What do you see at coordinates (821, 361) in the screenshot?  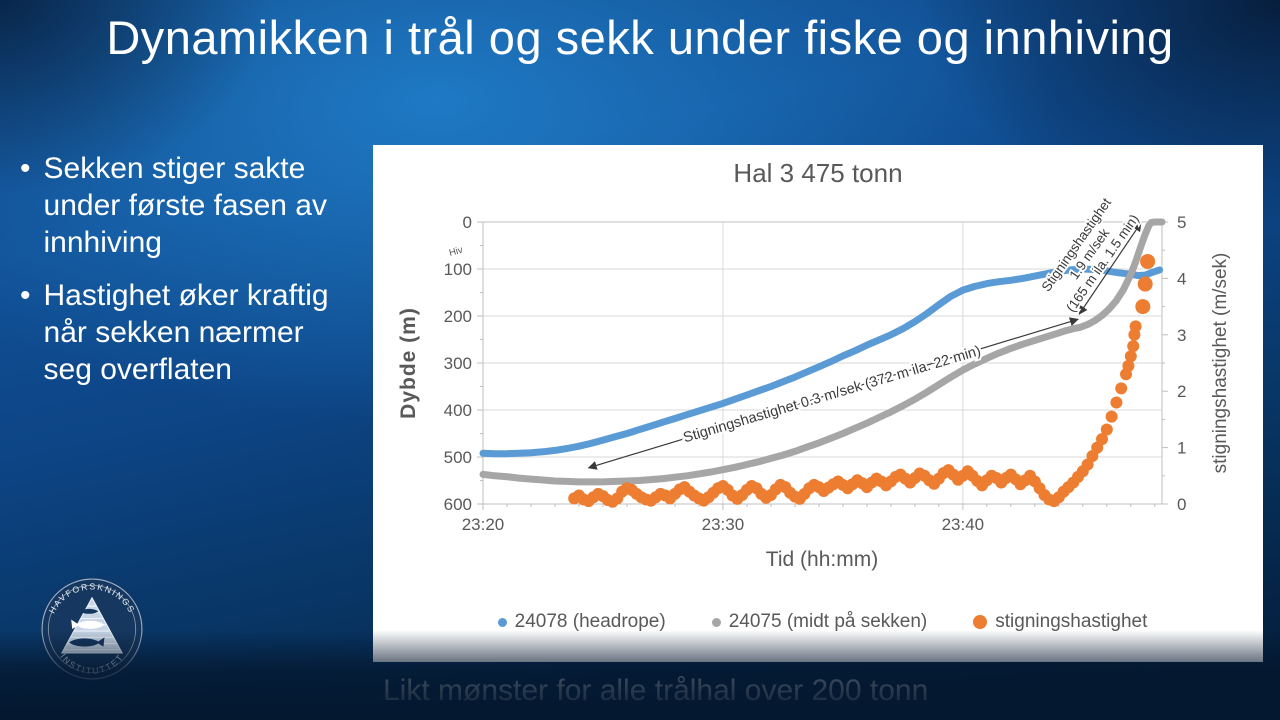 I see `series-24078-headrope-` at bounding box center [821, 361].